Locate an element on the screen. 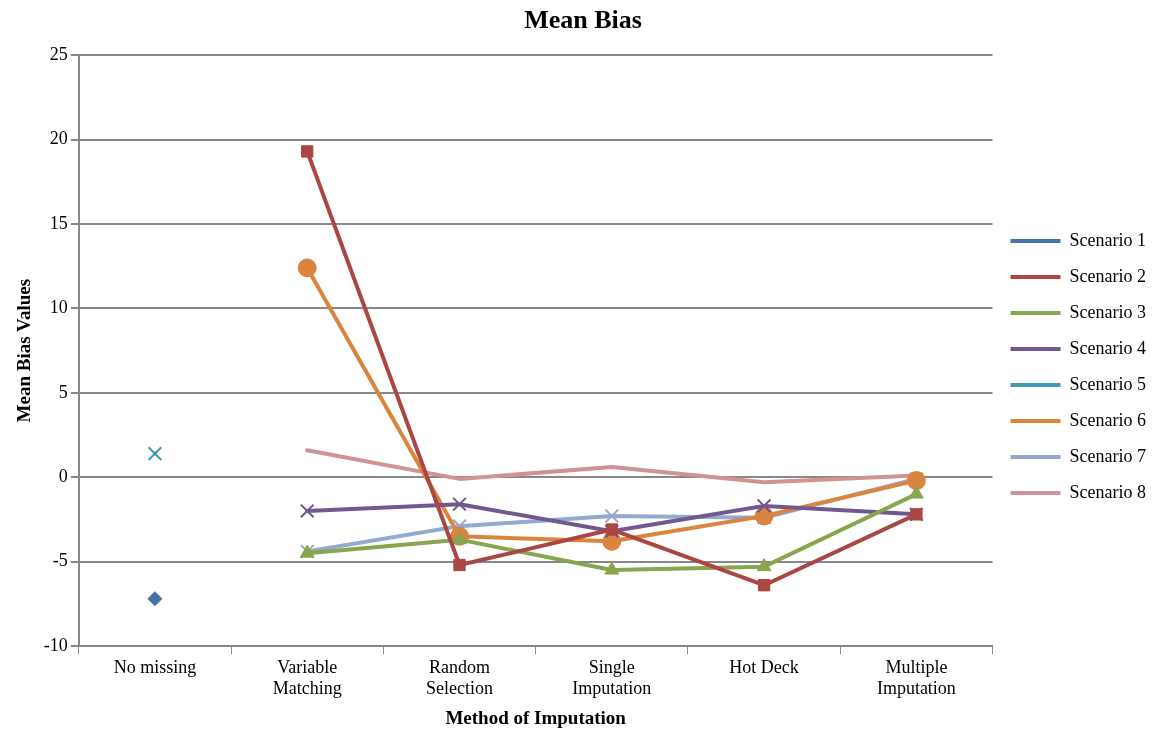 Image resolution: width=1166 pixels, height=740 pixels. y-tick-label: 10 is located at coordinates (58, 307).